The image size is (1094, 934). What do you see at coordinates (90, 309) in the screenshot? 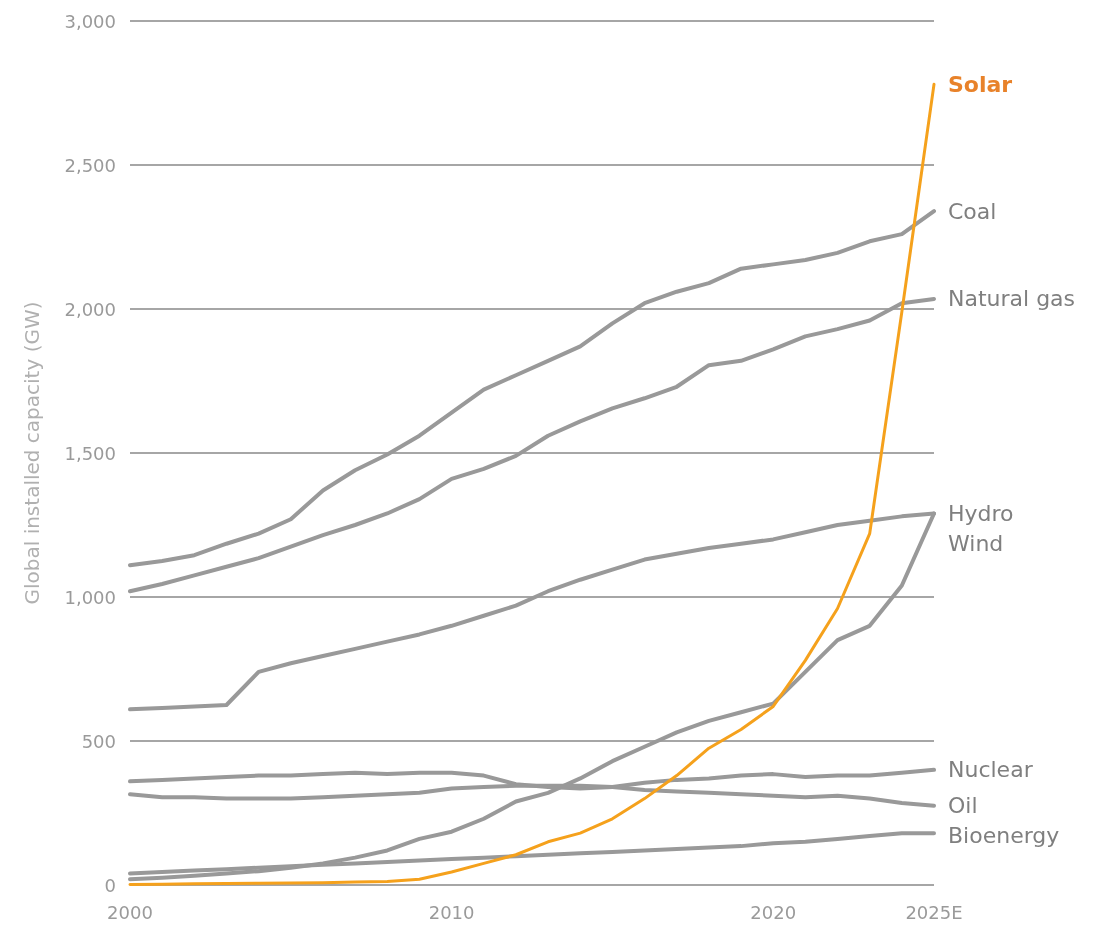
I see `y-tick-label: 2,000` at bounding box center [90, 309].